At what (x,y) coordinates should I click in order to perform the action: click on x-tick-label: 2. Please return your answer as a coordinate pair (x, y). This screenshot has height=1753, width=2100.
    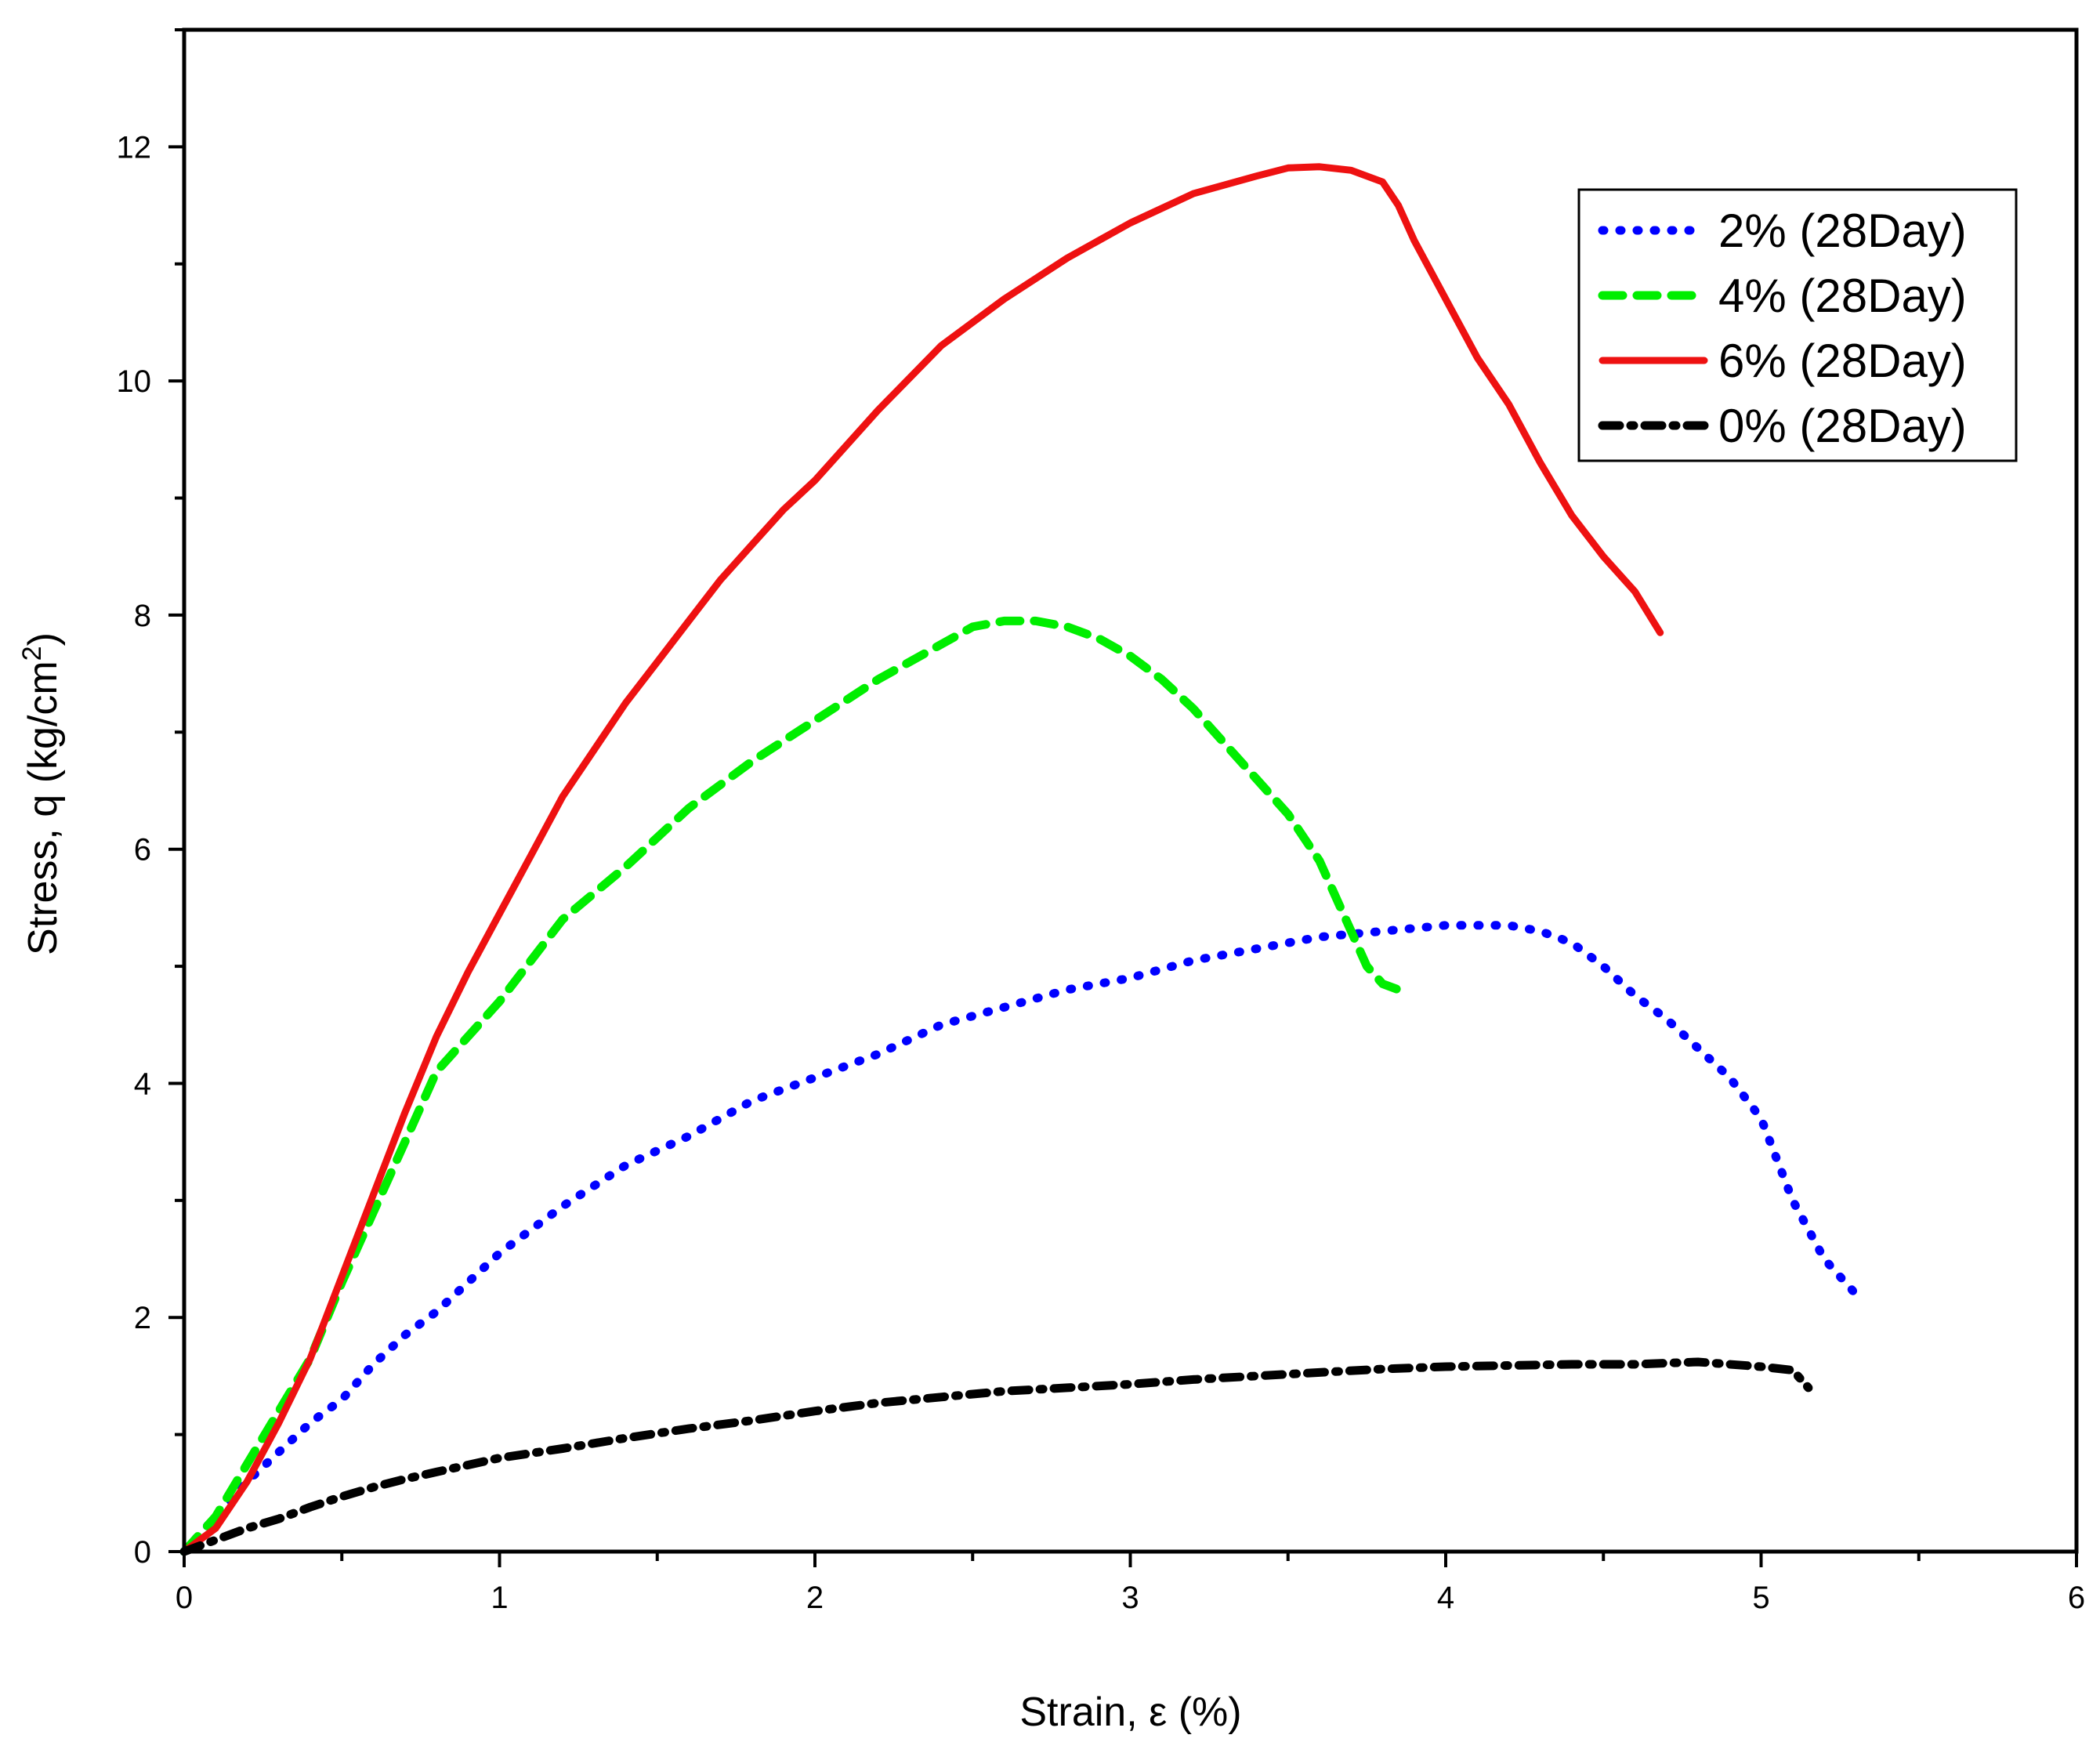
    Looking at the image, I should click on (815, 1598).